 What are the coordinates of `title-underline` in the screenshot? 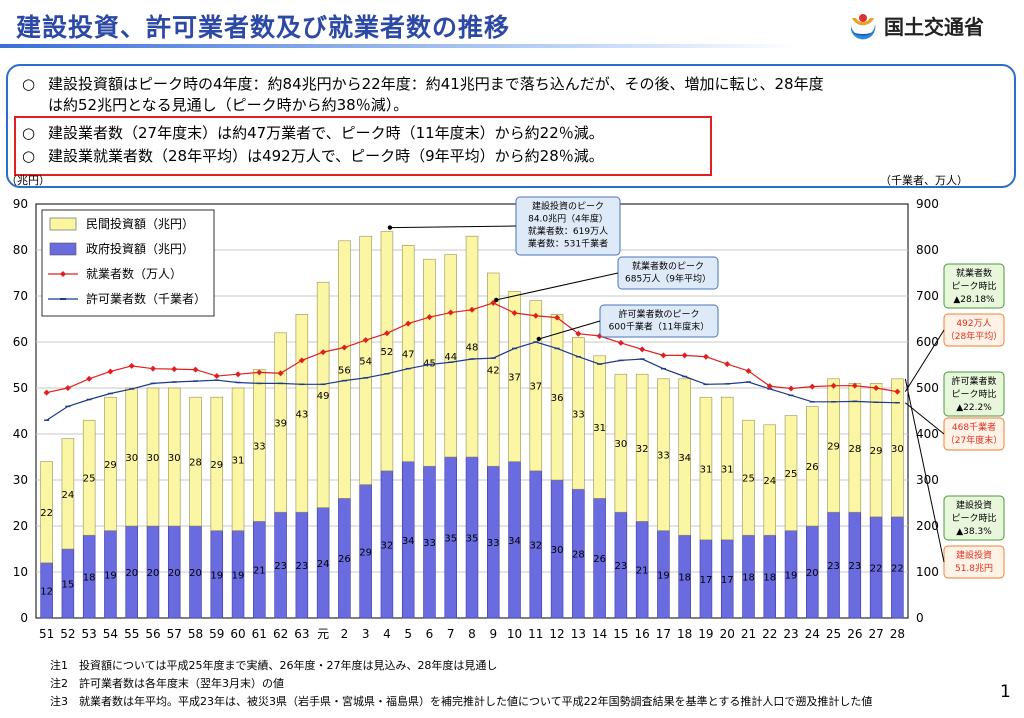 It's located at (400, 46).